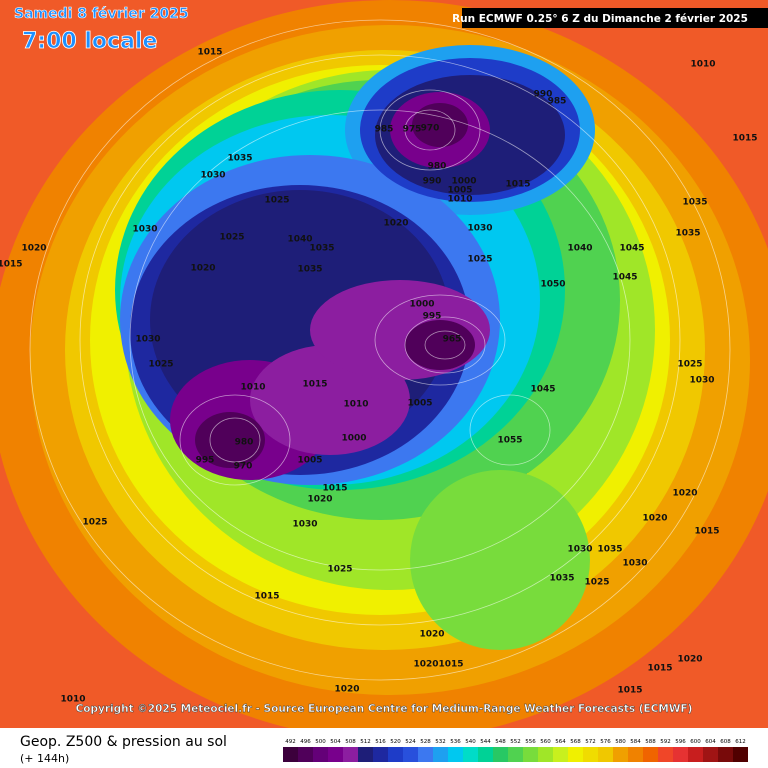  Describe the element at coordinates (710, 742) in the screenshot. I see `colorbar-tick-label: 604` at that location.